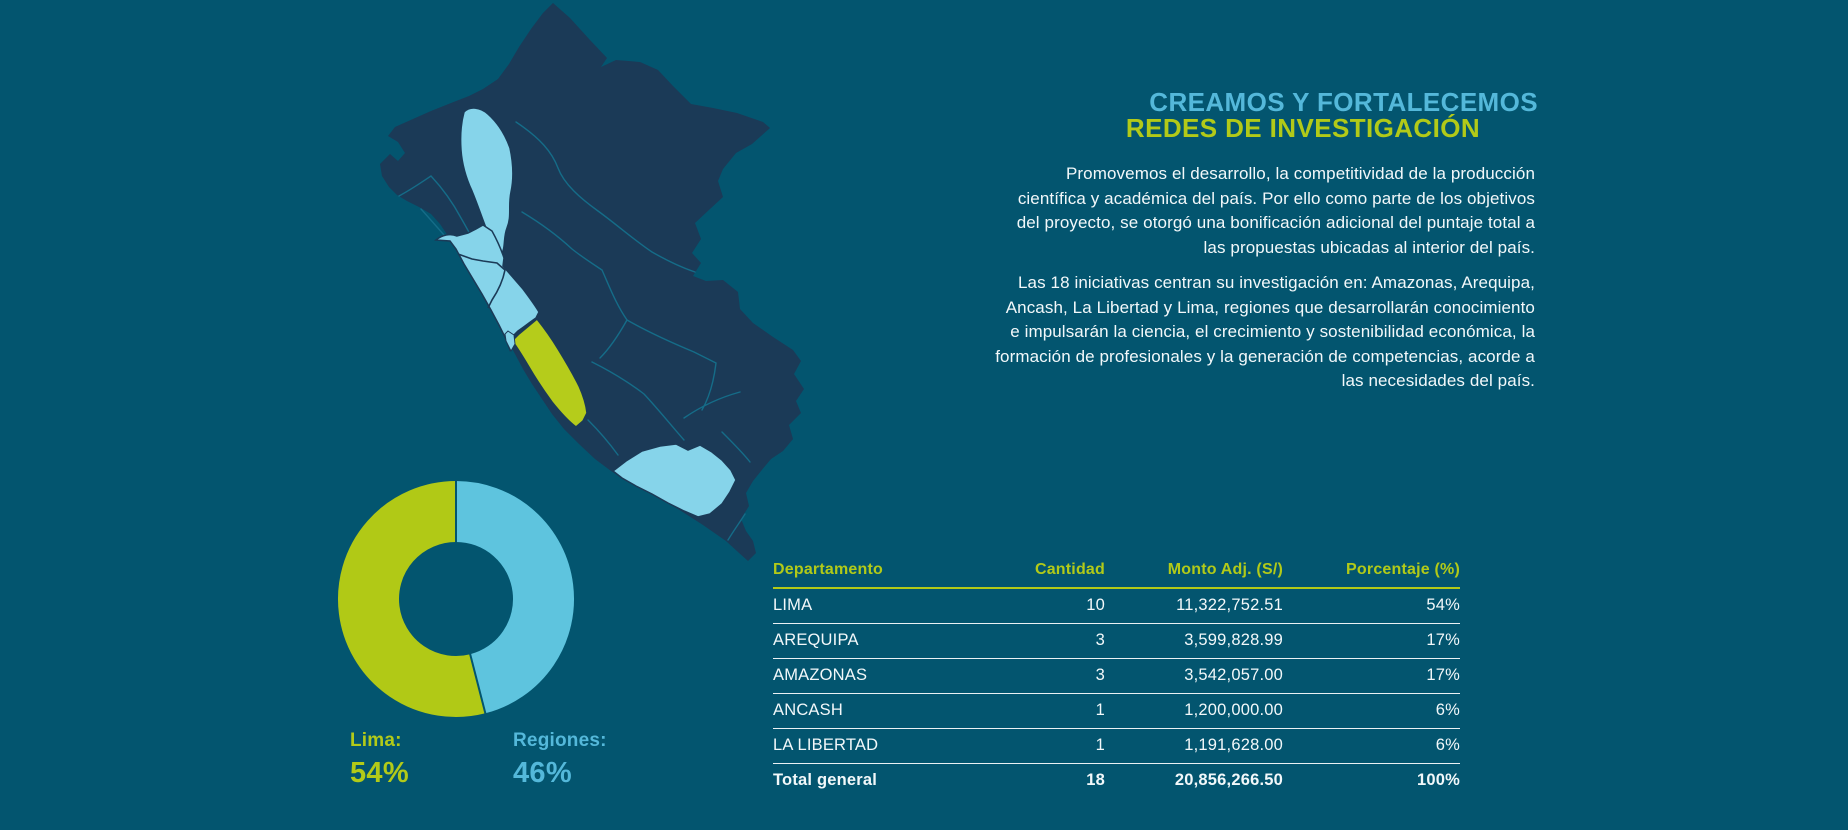 This screenshot has width=1848, height=830. What do you see at coordinates (1194, 711) in the screenshot?
I see `cell-monto: 1,200,000.00` at bounding box center [1194, 711].